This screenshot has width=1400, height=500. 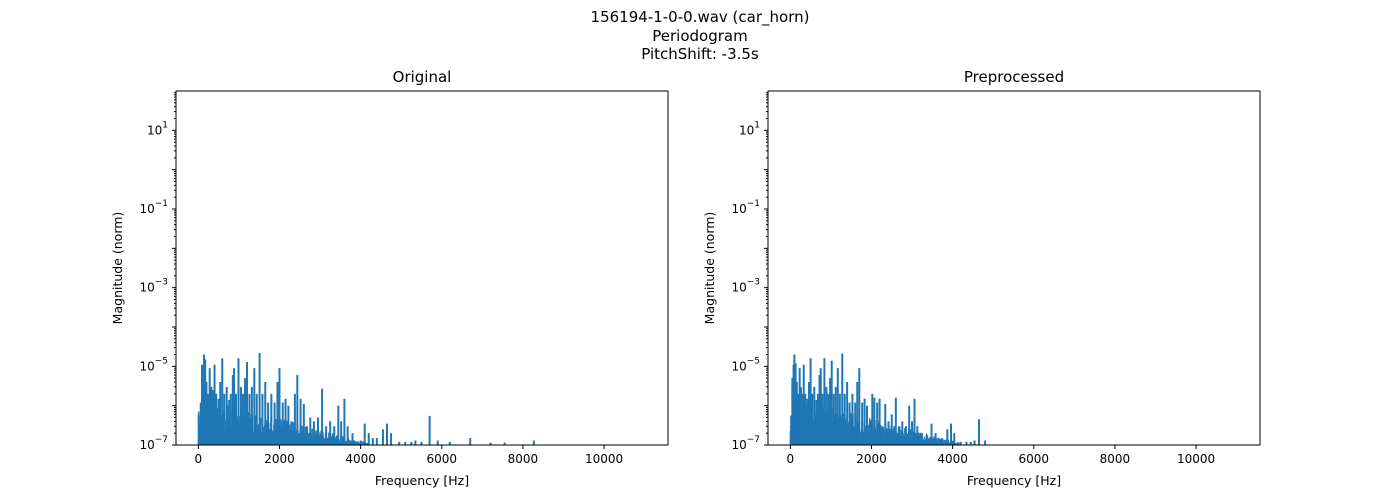 What do you see at coordinates (700, 17) in the screenshot?
I see `figure-title-line-1: 156194-1-0-0.wav (car_horn)` at bounding box center [700, 17].